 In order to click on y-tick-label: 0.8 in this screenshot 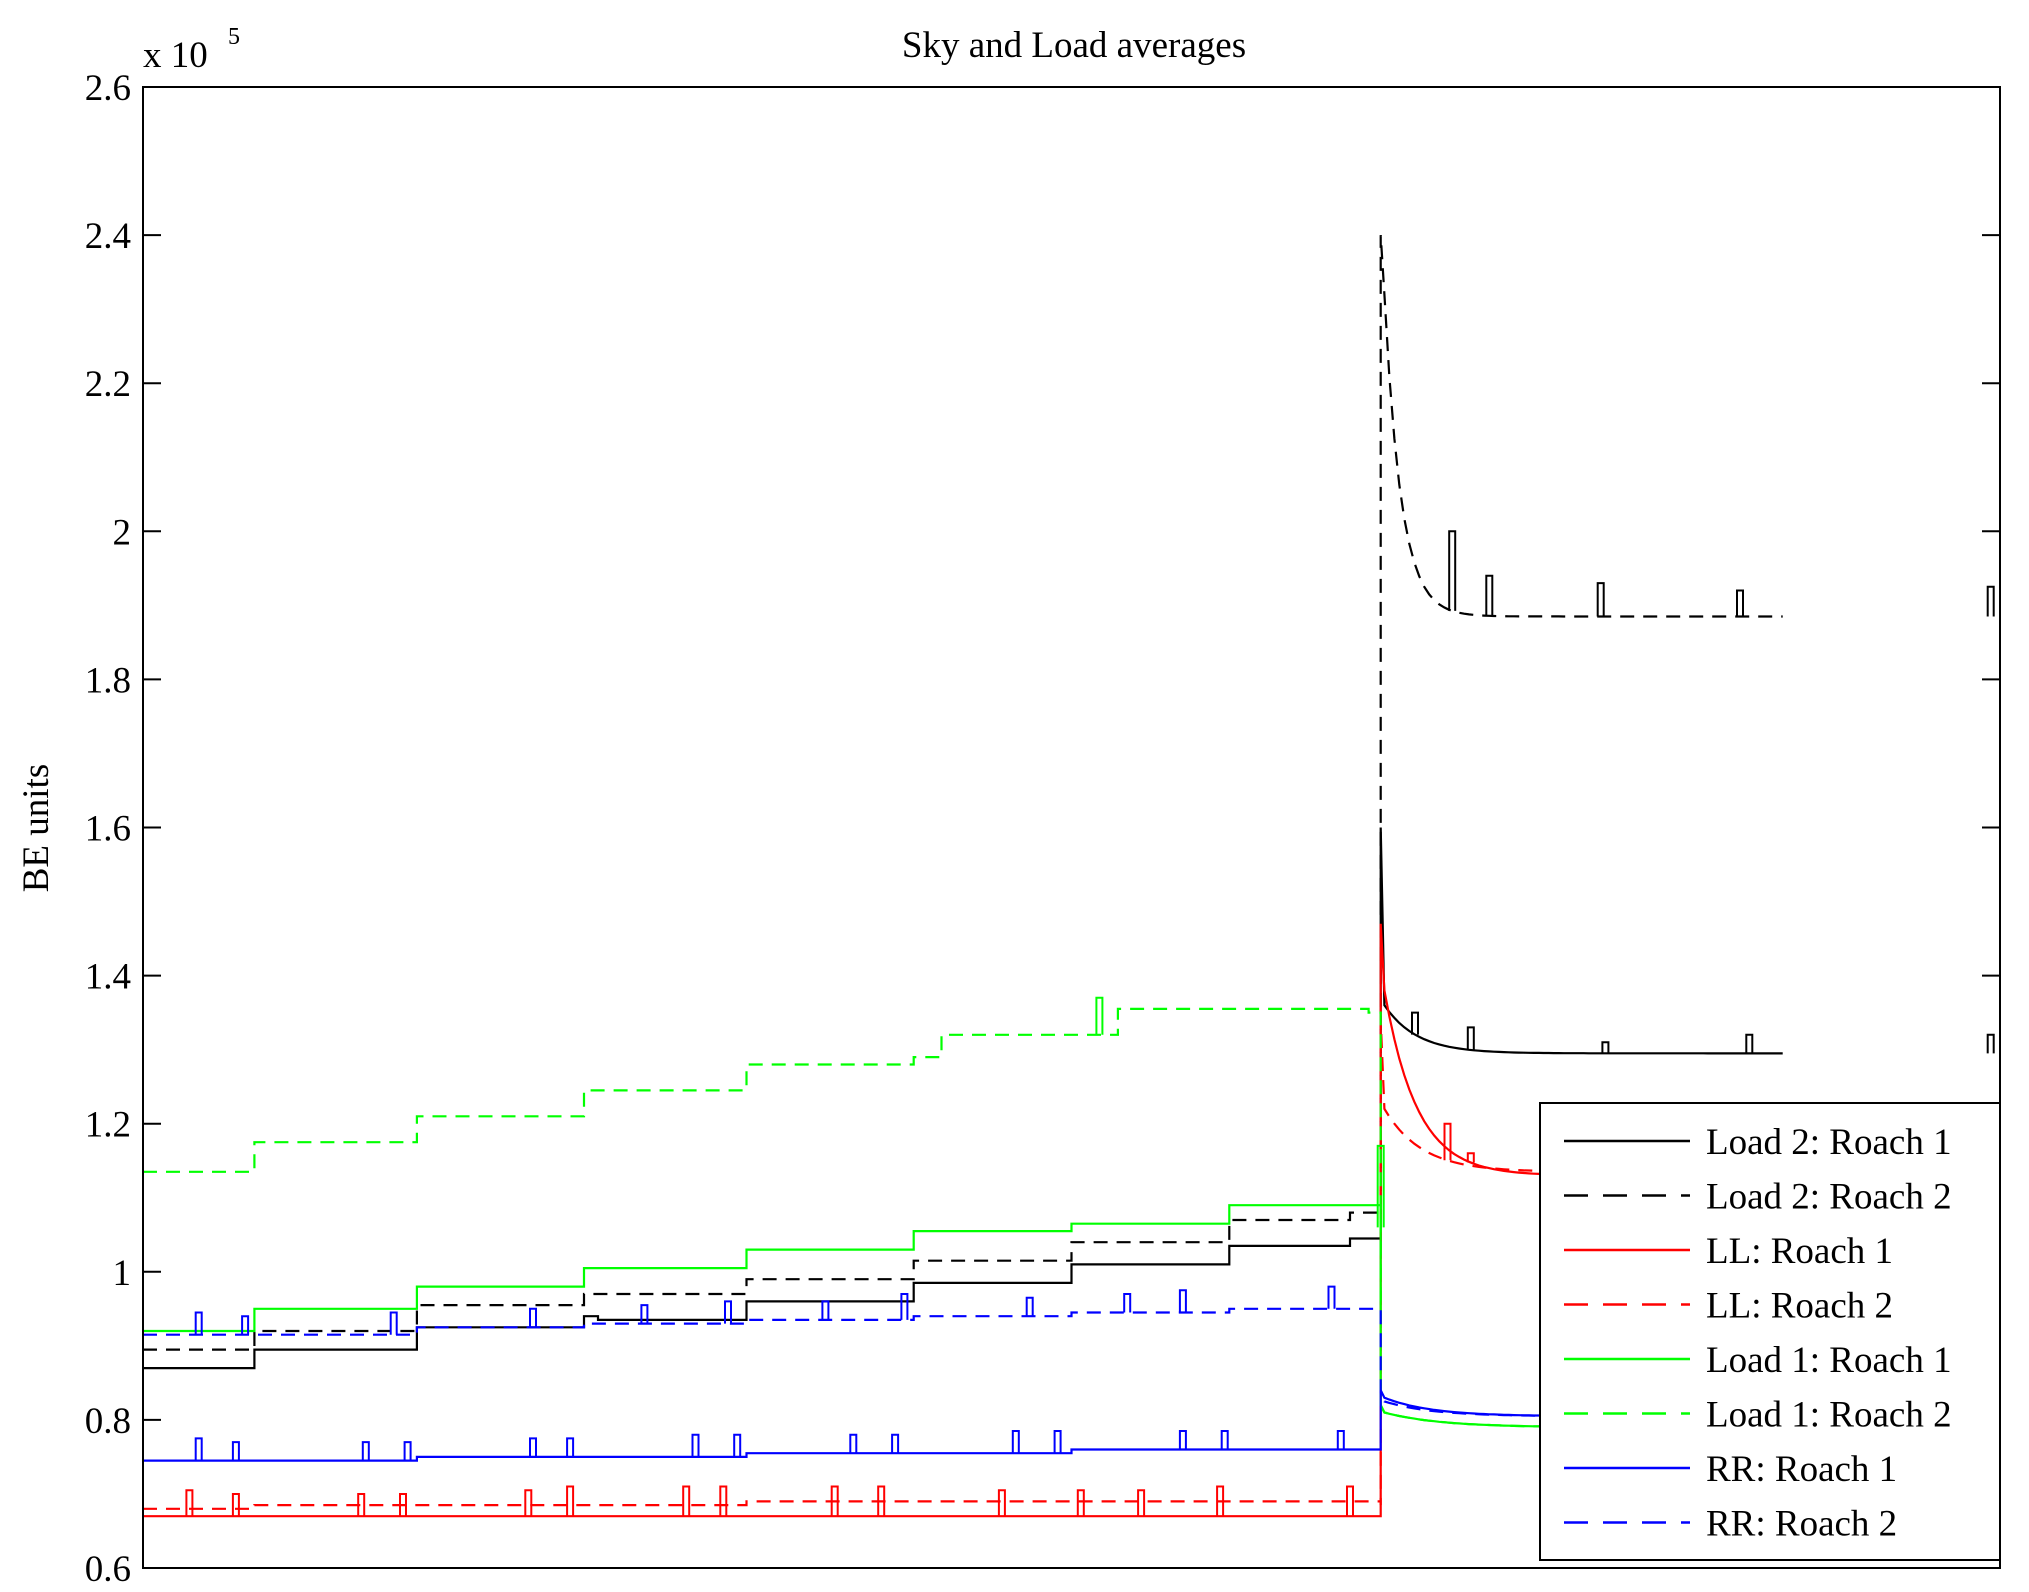, I will do `click(108, 1421)`.